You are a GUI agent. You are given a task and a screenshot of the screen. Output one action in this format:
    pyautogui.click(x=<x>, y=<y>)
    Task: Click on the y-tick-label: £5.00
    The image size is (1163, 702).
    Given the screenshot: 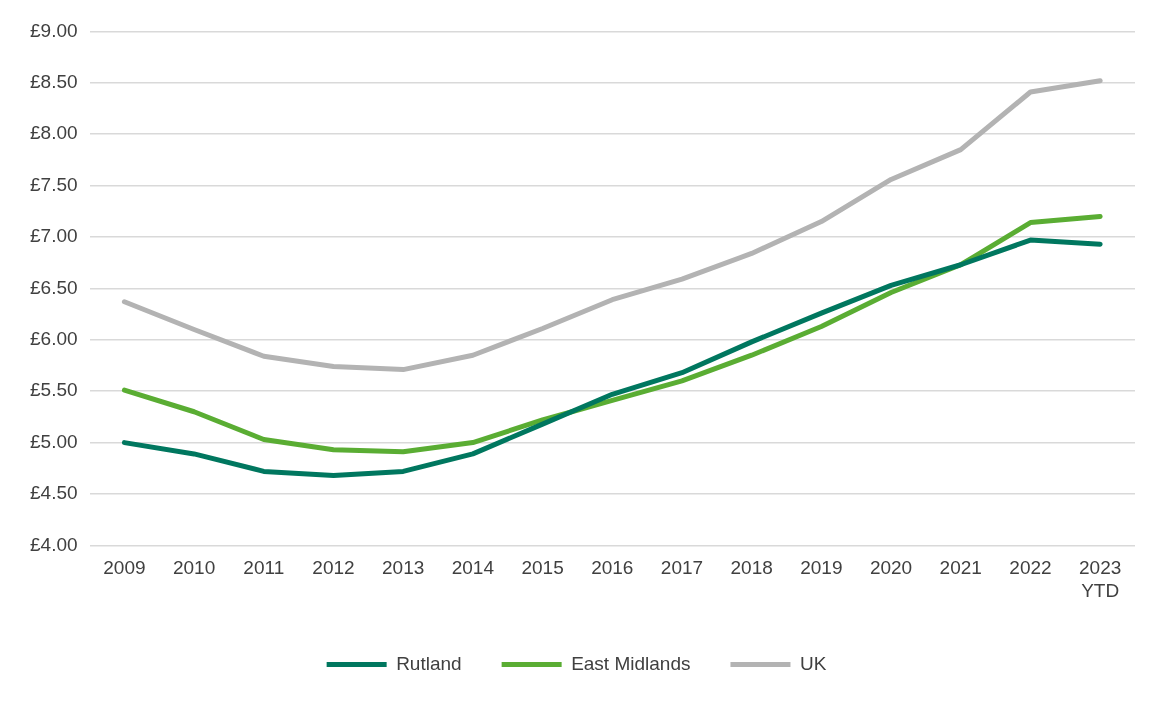 What is the action you would take?
    pyautogui.click(x=54, y=441)
    